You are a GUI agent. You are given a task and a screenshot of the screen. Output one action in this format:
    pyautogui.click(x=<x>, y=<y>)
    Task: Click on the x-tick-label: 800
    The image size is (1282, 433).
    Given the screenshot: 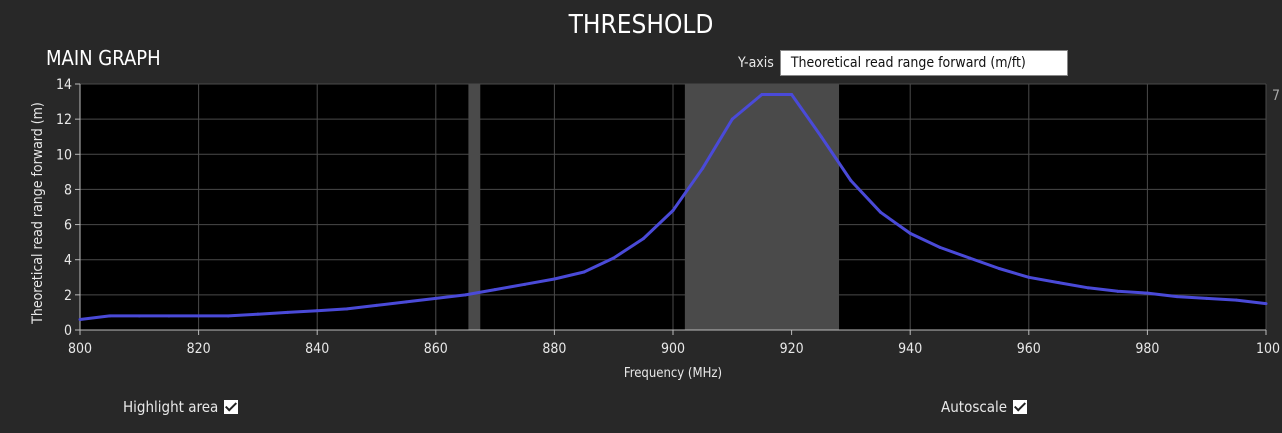 What is the action you would take?
    pyautogui.click(x=80, y=349)
    